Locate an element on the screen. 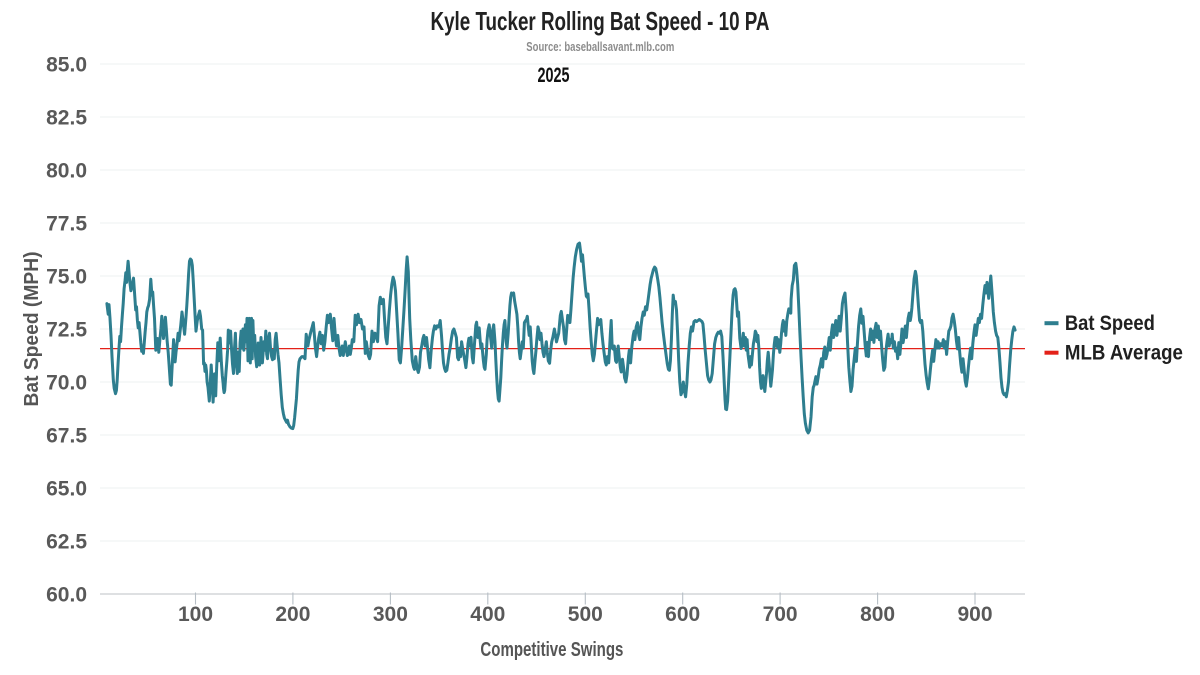  svg-text: 82.5 is located at coordinates (66, 117).